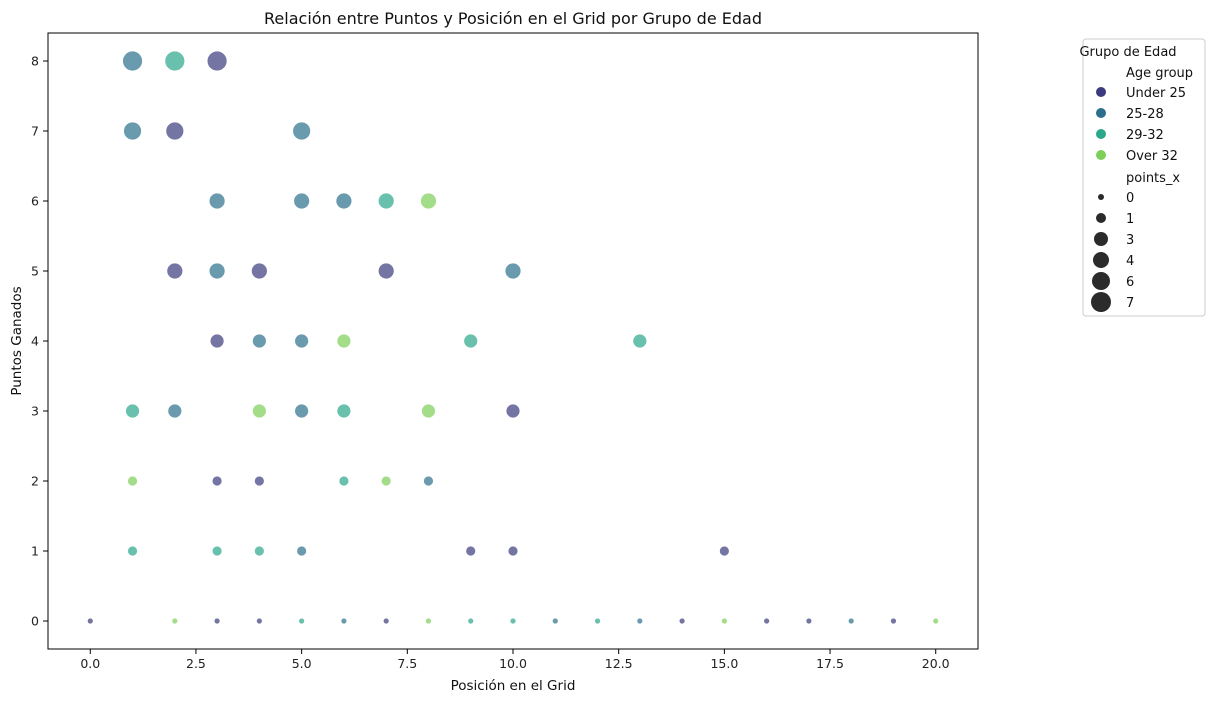 The width and height of the screenshot is (1213, 702). What do you see at coordinates (35, 61) in the screenshot?
I see `y-tick-label-8: 8` at bounding box center [35, 61].